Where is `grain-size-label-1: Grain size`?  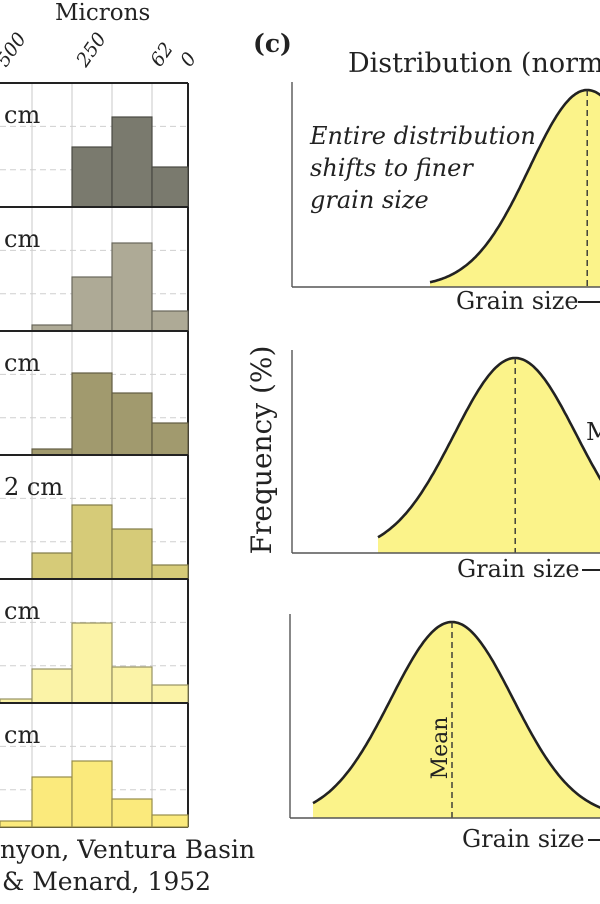 grain-size-label-1: Grain size is located at coordinates (517, 301).